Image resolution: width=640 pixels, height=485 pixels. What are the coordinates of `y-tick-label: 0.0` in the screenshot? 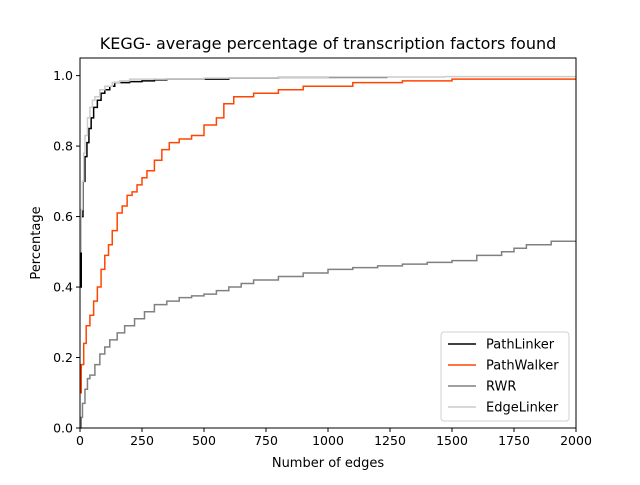 It's located at (63, 428).